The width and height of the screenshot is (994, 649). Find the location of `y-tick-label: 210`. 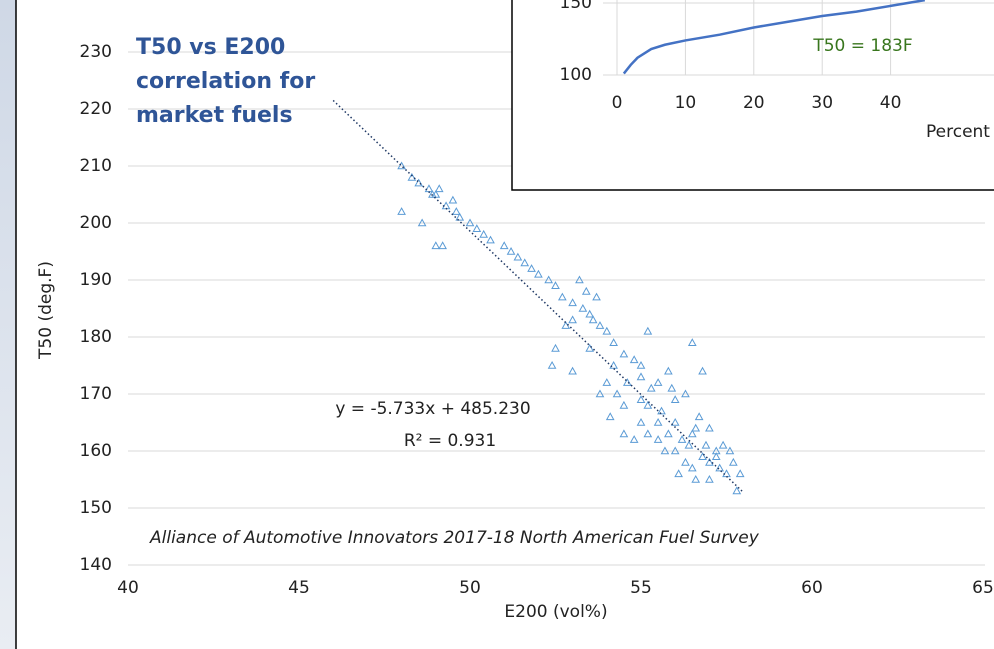

y-tick-label: 210 is located at coordinates (96, 166).